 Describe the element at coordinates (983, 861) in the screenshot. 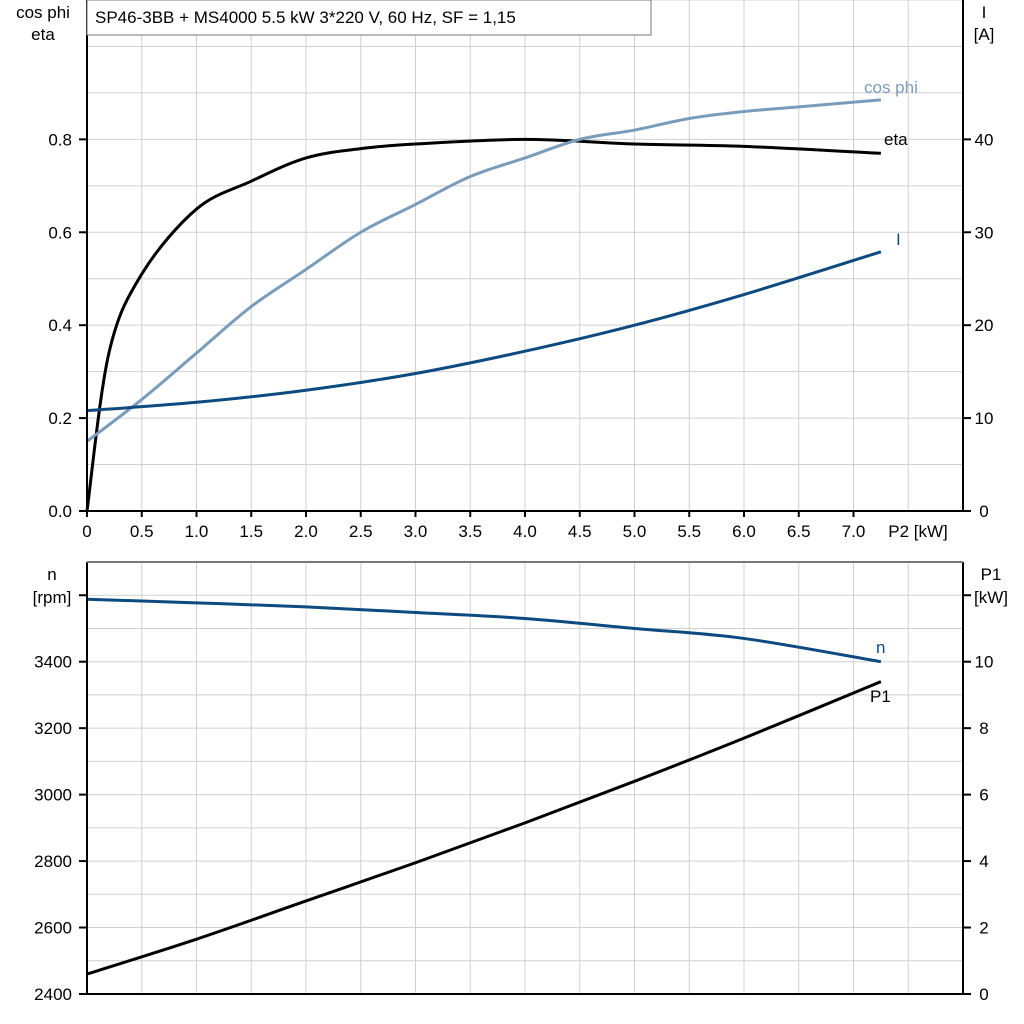

I see `y-right-tick-label: 4` at that location.